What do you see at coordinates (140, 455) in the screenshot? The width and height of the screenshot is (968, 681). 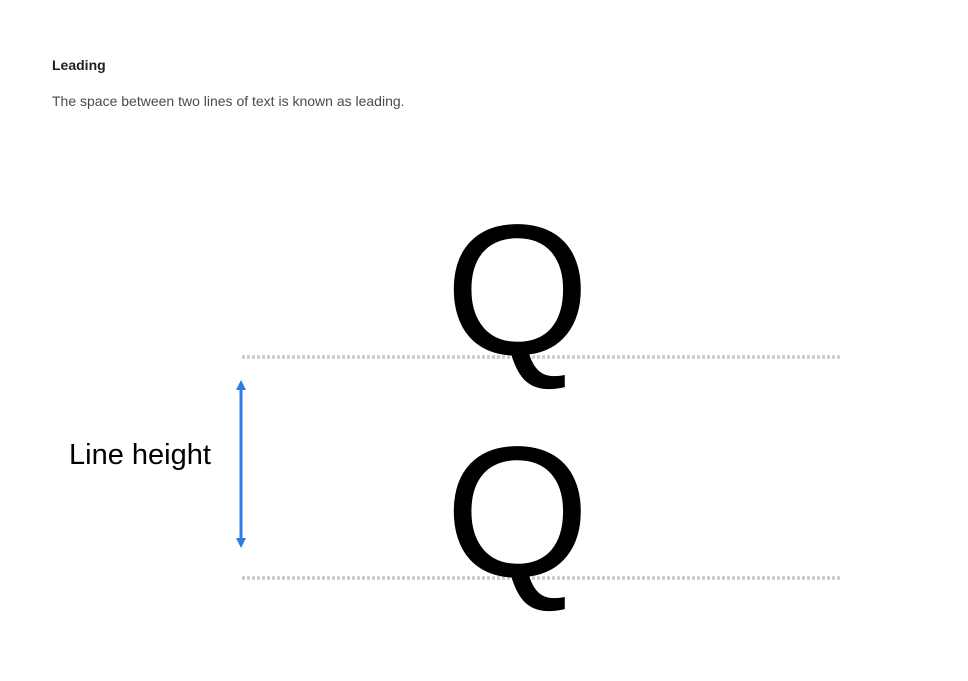 I see `line-height-label: Line height` at bounding box center [140, 455].